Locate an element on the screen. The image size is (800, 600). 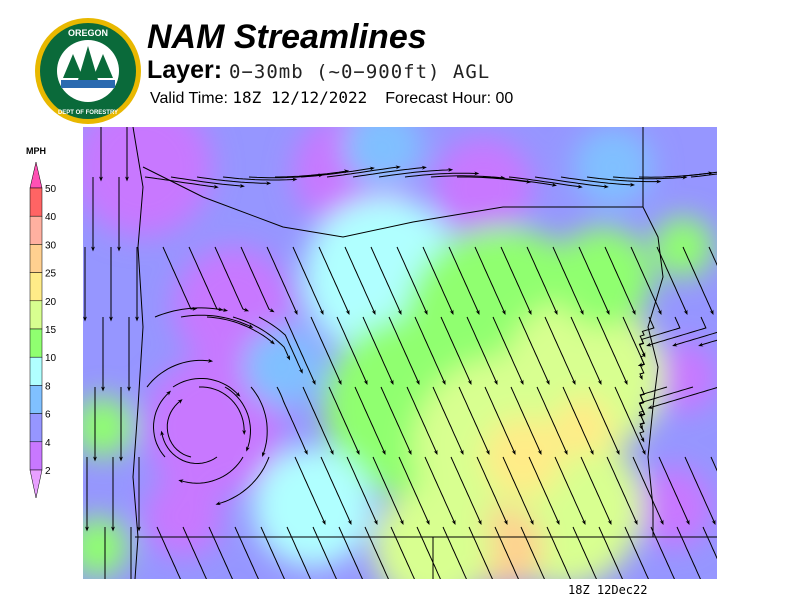
legend-tick-label: 4 is located at coordinates (48, 443).